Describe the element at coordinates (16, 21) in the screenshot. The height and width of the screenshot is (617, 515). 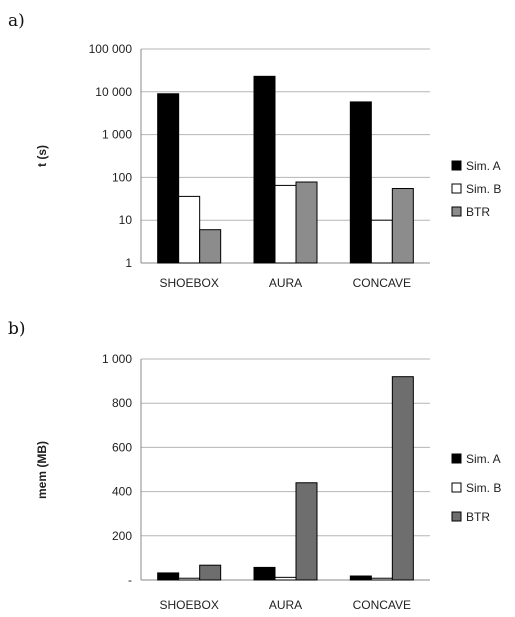
I see `panel-label: a)` at that location.